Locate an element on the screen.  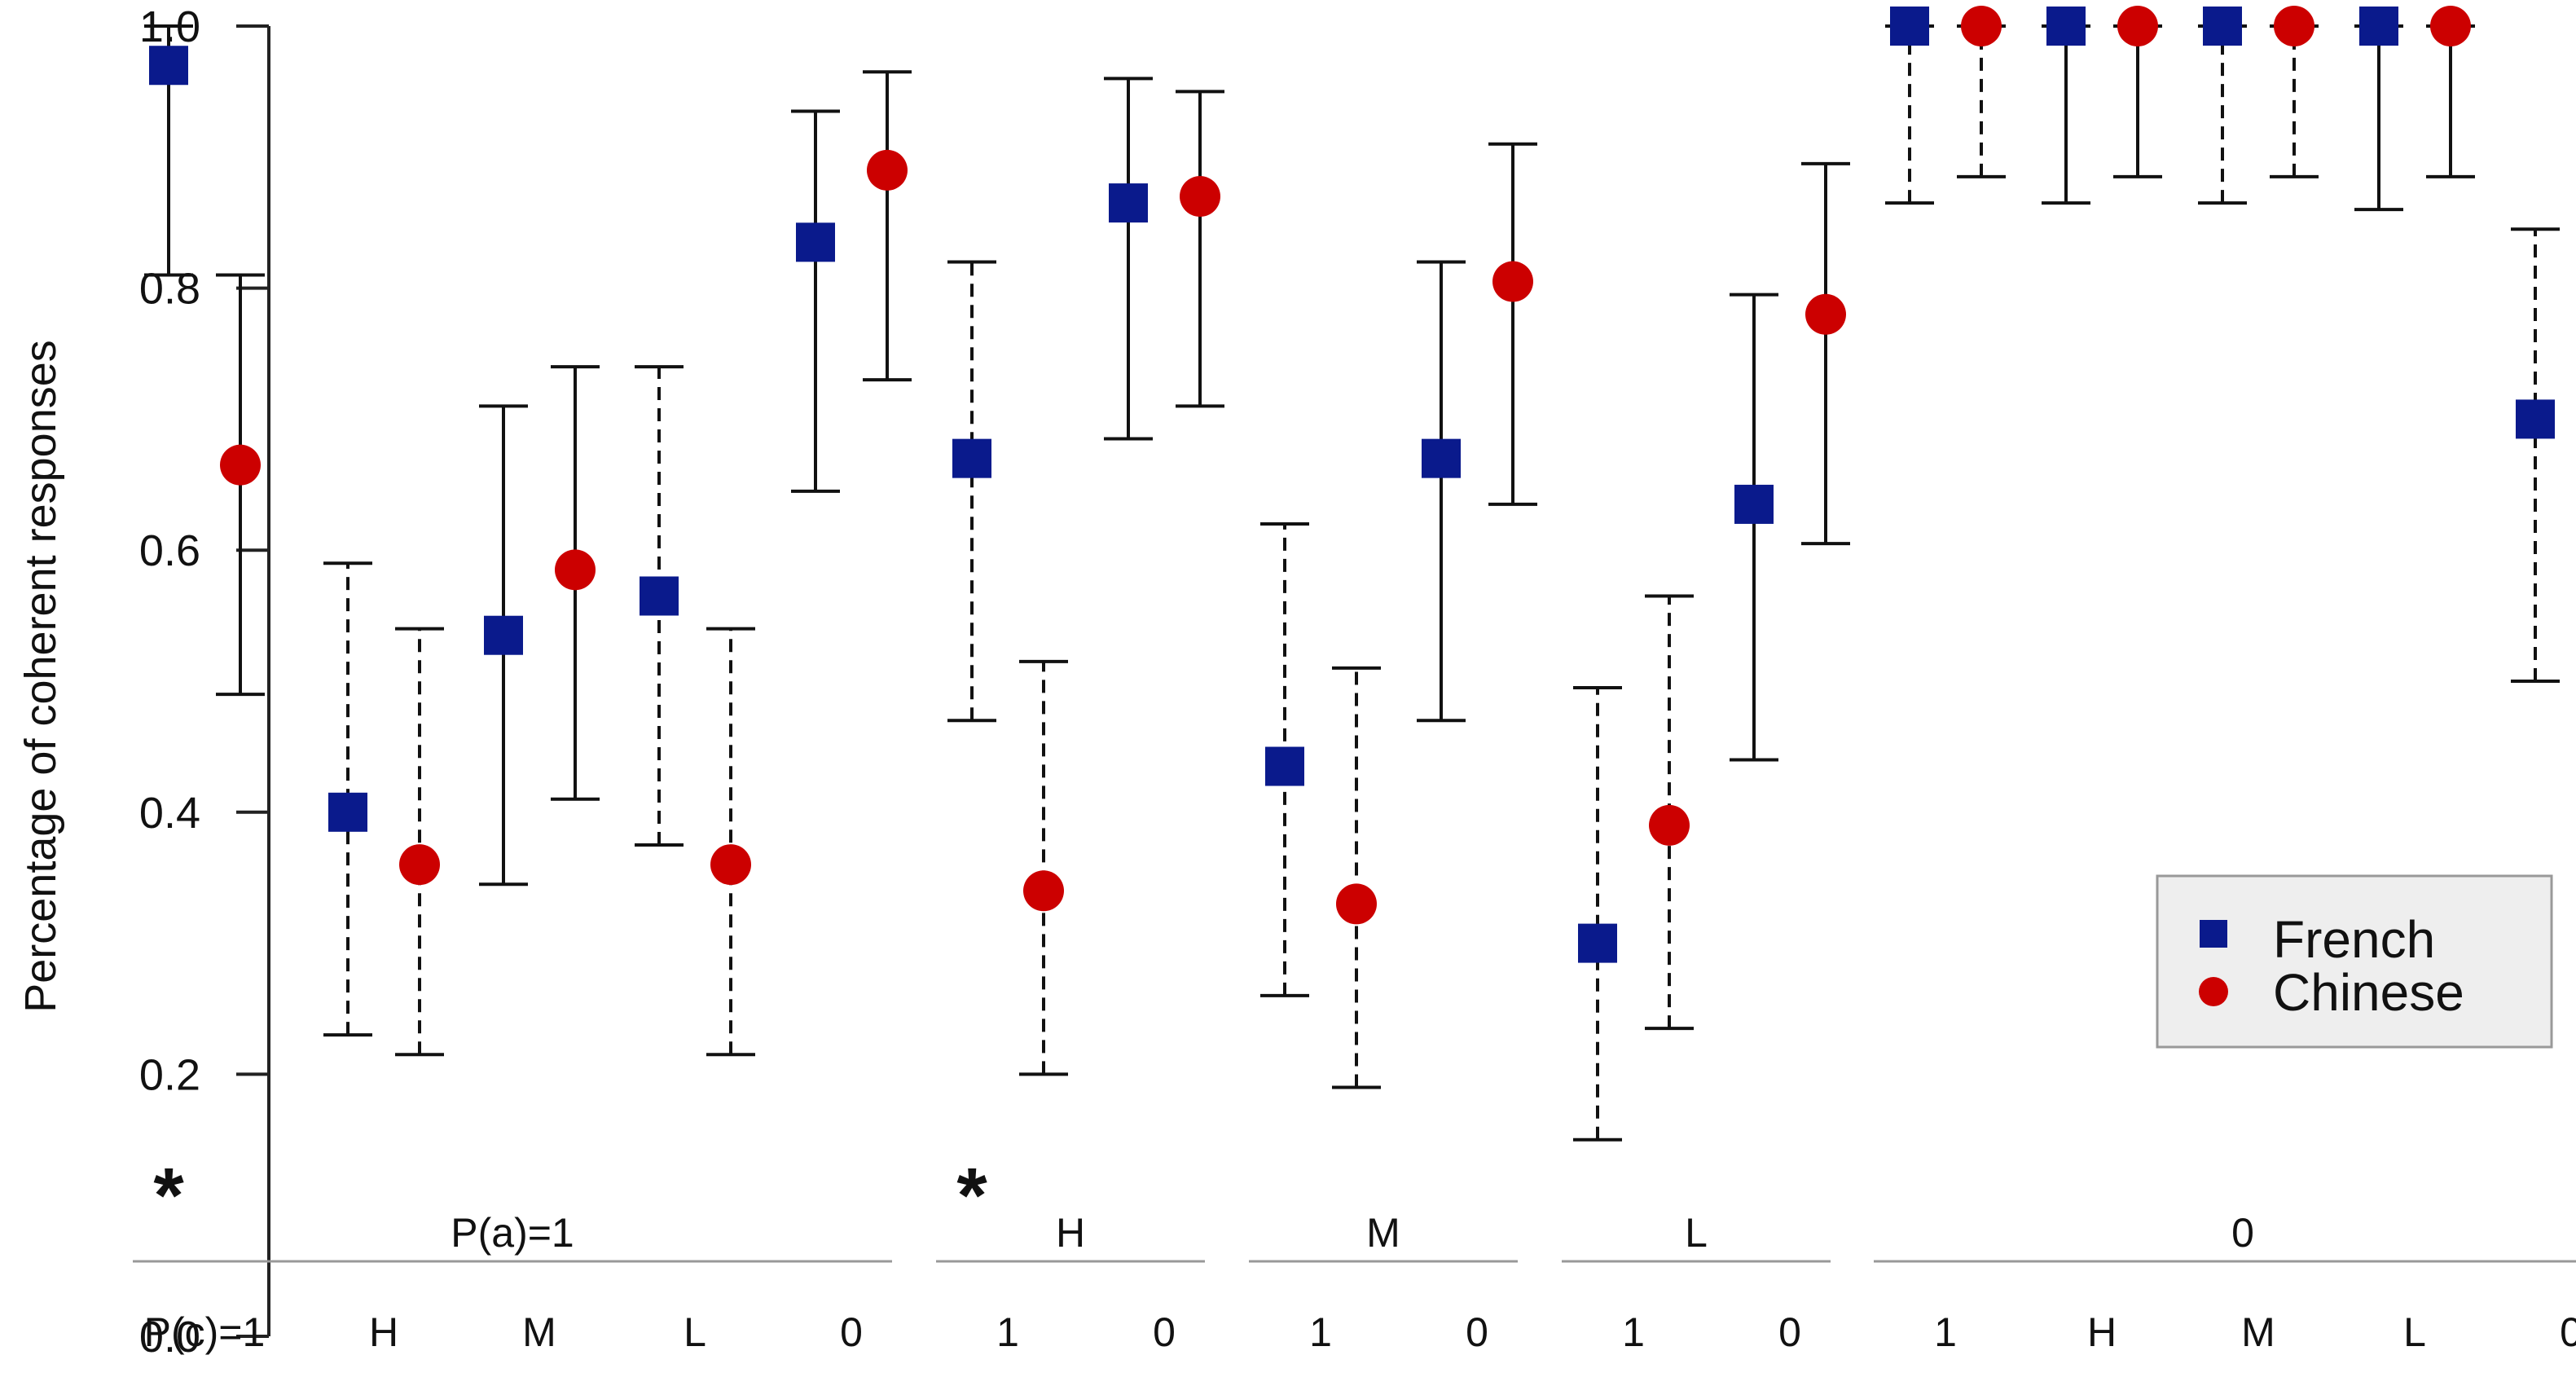
group-label: L is located at coordinates (1696, 1233).